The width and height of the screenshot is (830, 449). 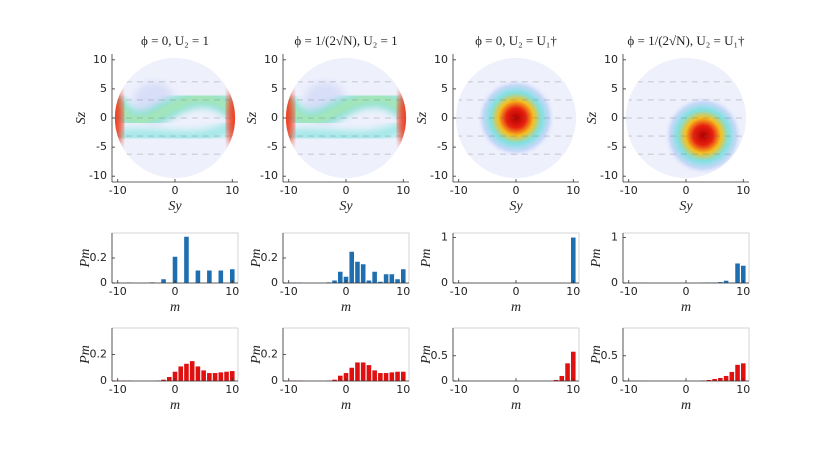 I want to click on edge-hot, so click(x=231, y=118).